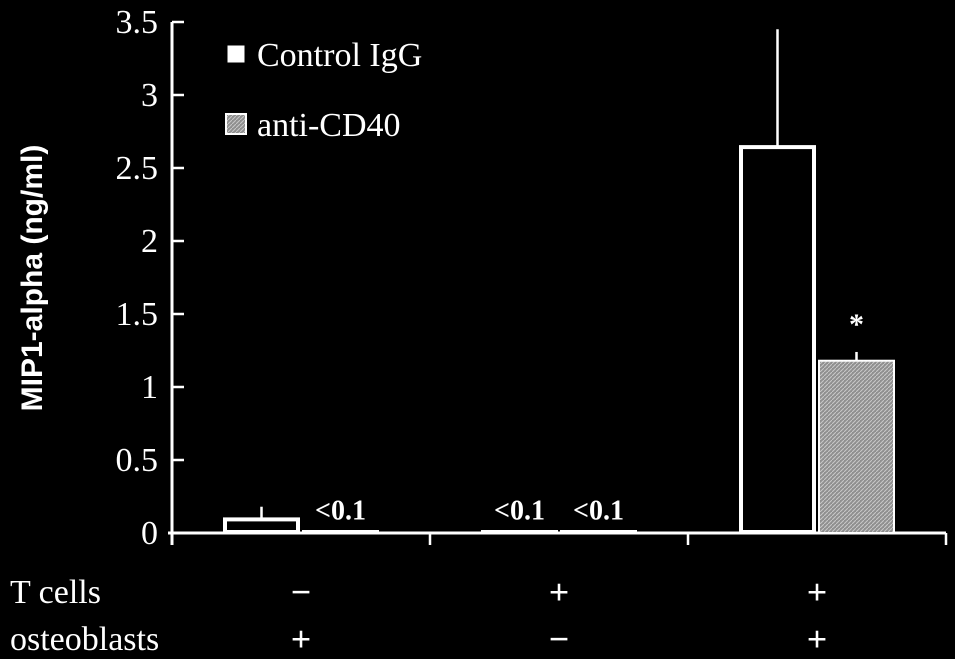 The width and height of the screenshot is (955, 659). I want to click on legend-swatch-anti-cd40, so click(236, 124).